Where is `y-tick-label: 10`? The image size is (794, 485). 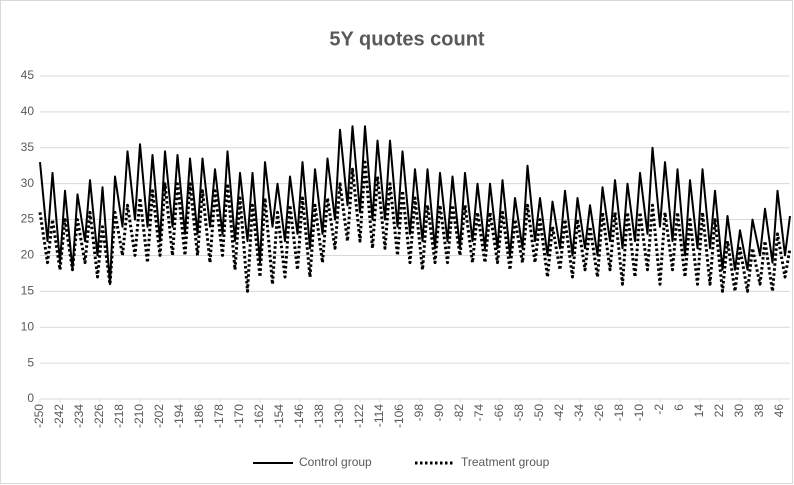 y-tick-label: 10 is located at coordinates (28, 326).